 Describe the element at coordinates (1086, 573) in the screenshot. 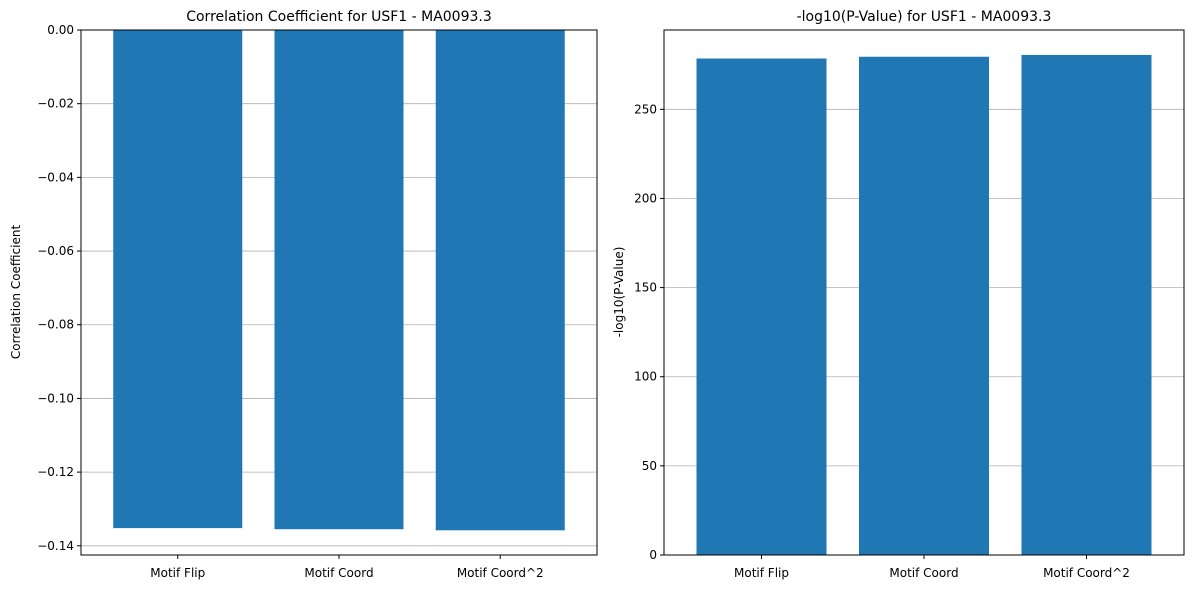

I see `pvalue-x-tick-label: Motif Coord^2` at that location.